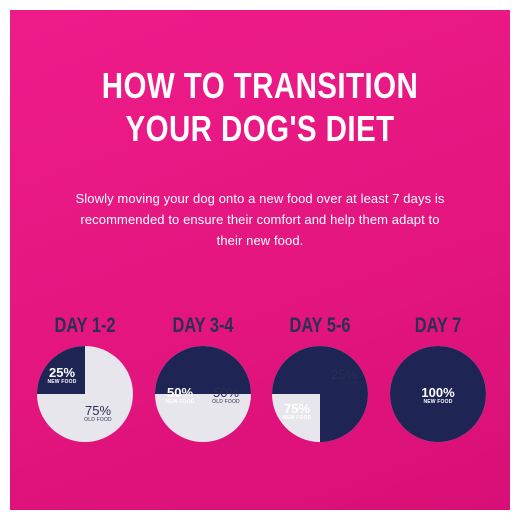 The width and height of the screenshot is (520, 520). Describe the element at coordinates (203, 325) in the screenshot. I see `day-label-3-4: DAY 3-4` at that location.